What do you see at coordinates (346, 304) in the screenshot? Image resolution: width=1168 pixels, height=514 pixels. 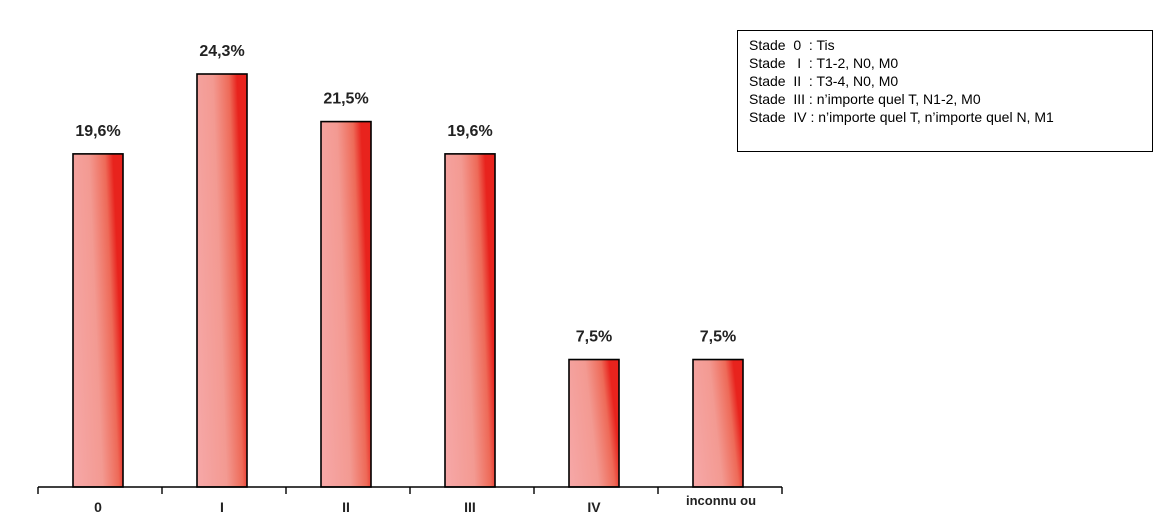 I see `bar-ii` at bounding box center [346, 304].